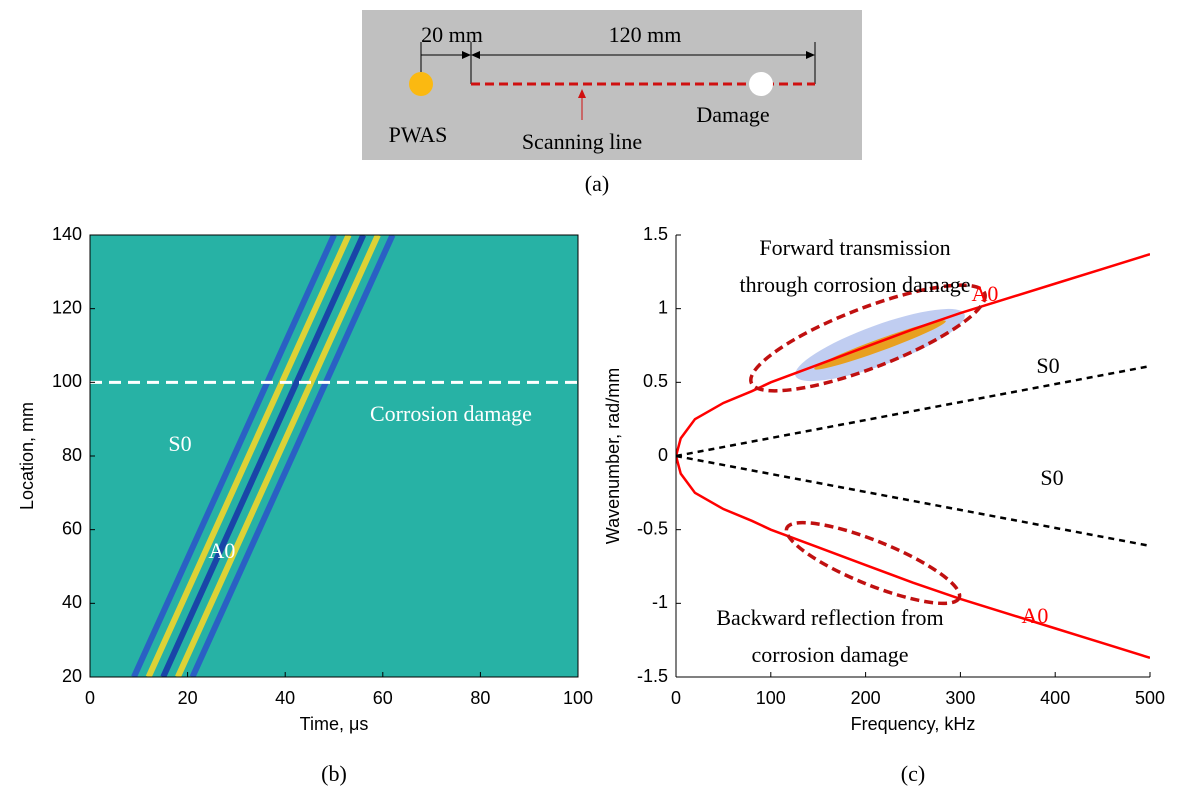 This screenshot has width=1185, height=796. What do you see at coordinates (761, 84) in the screenshot?
I see `damage-marker` at bounding box center [761, 84].